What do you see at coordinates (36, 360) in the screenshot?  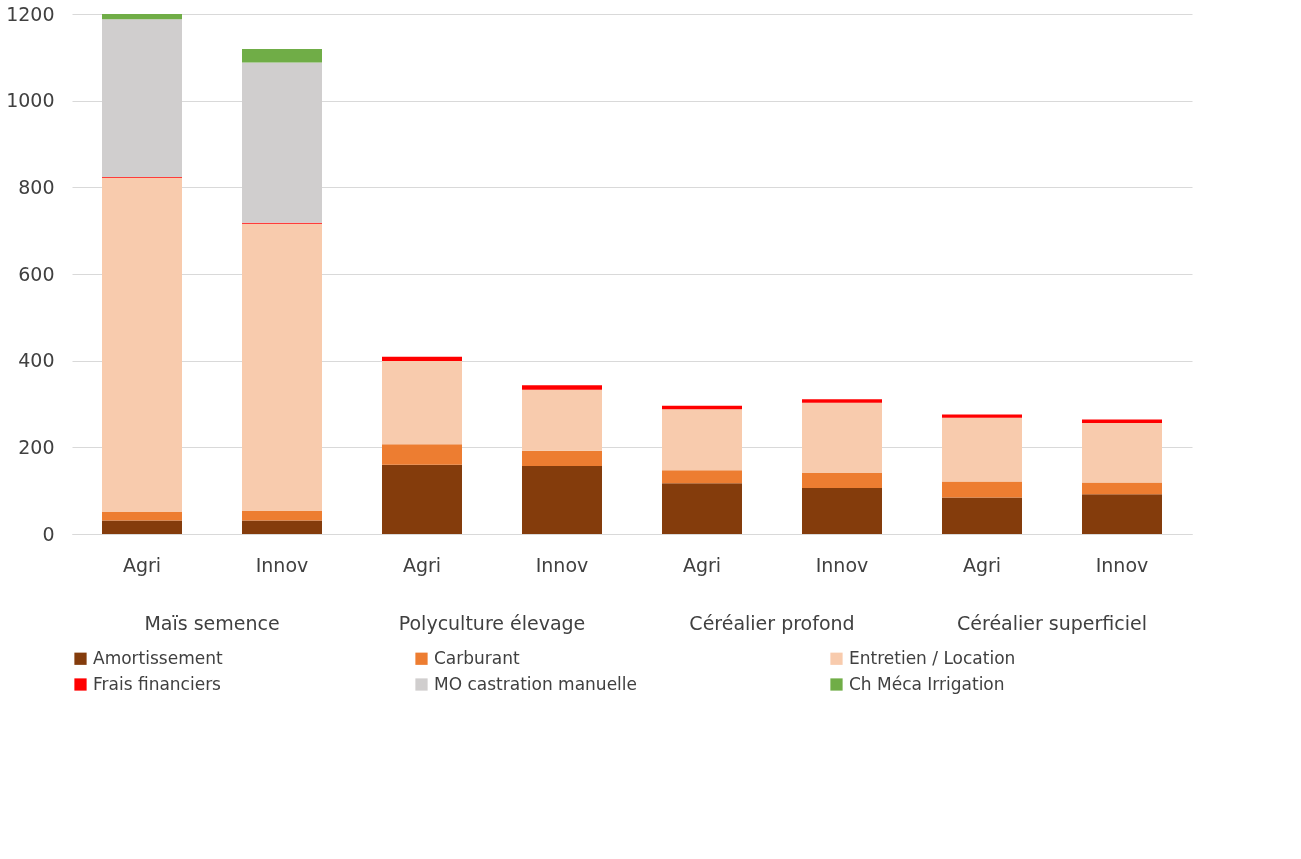 I see `y-tick-label: 400` at bounding box center [36, 360].